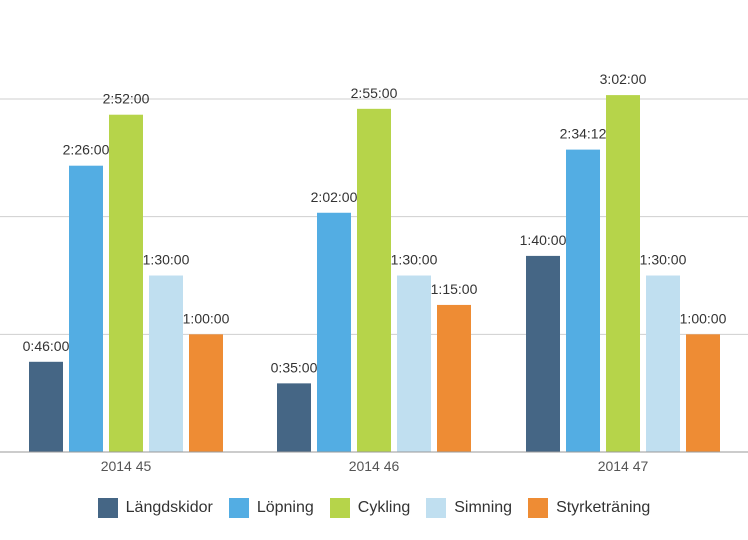 Image resolution: width=748 pixels, height=540 pixels. What do you see at coordinates (126, 466) in the screenshot?
I see `x-tick-label: 2014 45` at bounding box center [126, 466].